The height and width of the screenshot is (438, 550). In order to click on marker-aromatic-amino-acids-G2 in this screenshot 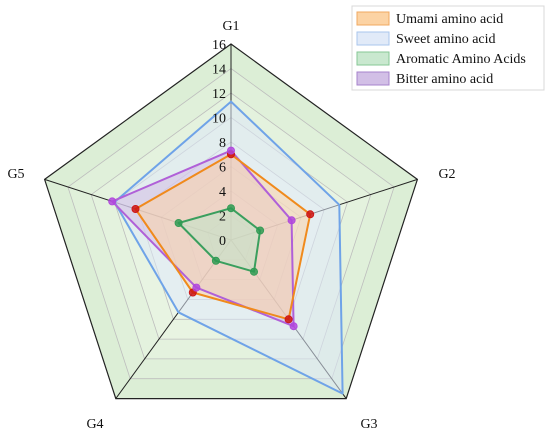, I will do `click(260, 230)`.